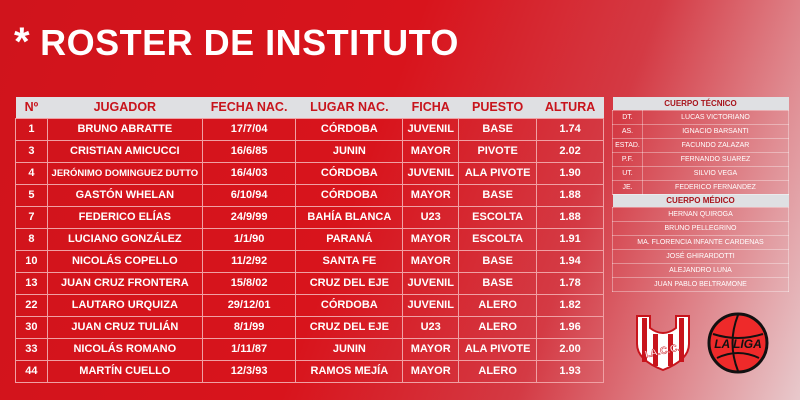 The image size is (800, 400). What do you see at coordinates (31, 239) in the screenshot?
I see `table-cell: 8` at bounding box center [31, 239].